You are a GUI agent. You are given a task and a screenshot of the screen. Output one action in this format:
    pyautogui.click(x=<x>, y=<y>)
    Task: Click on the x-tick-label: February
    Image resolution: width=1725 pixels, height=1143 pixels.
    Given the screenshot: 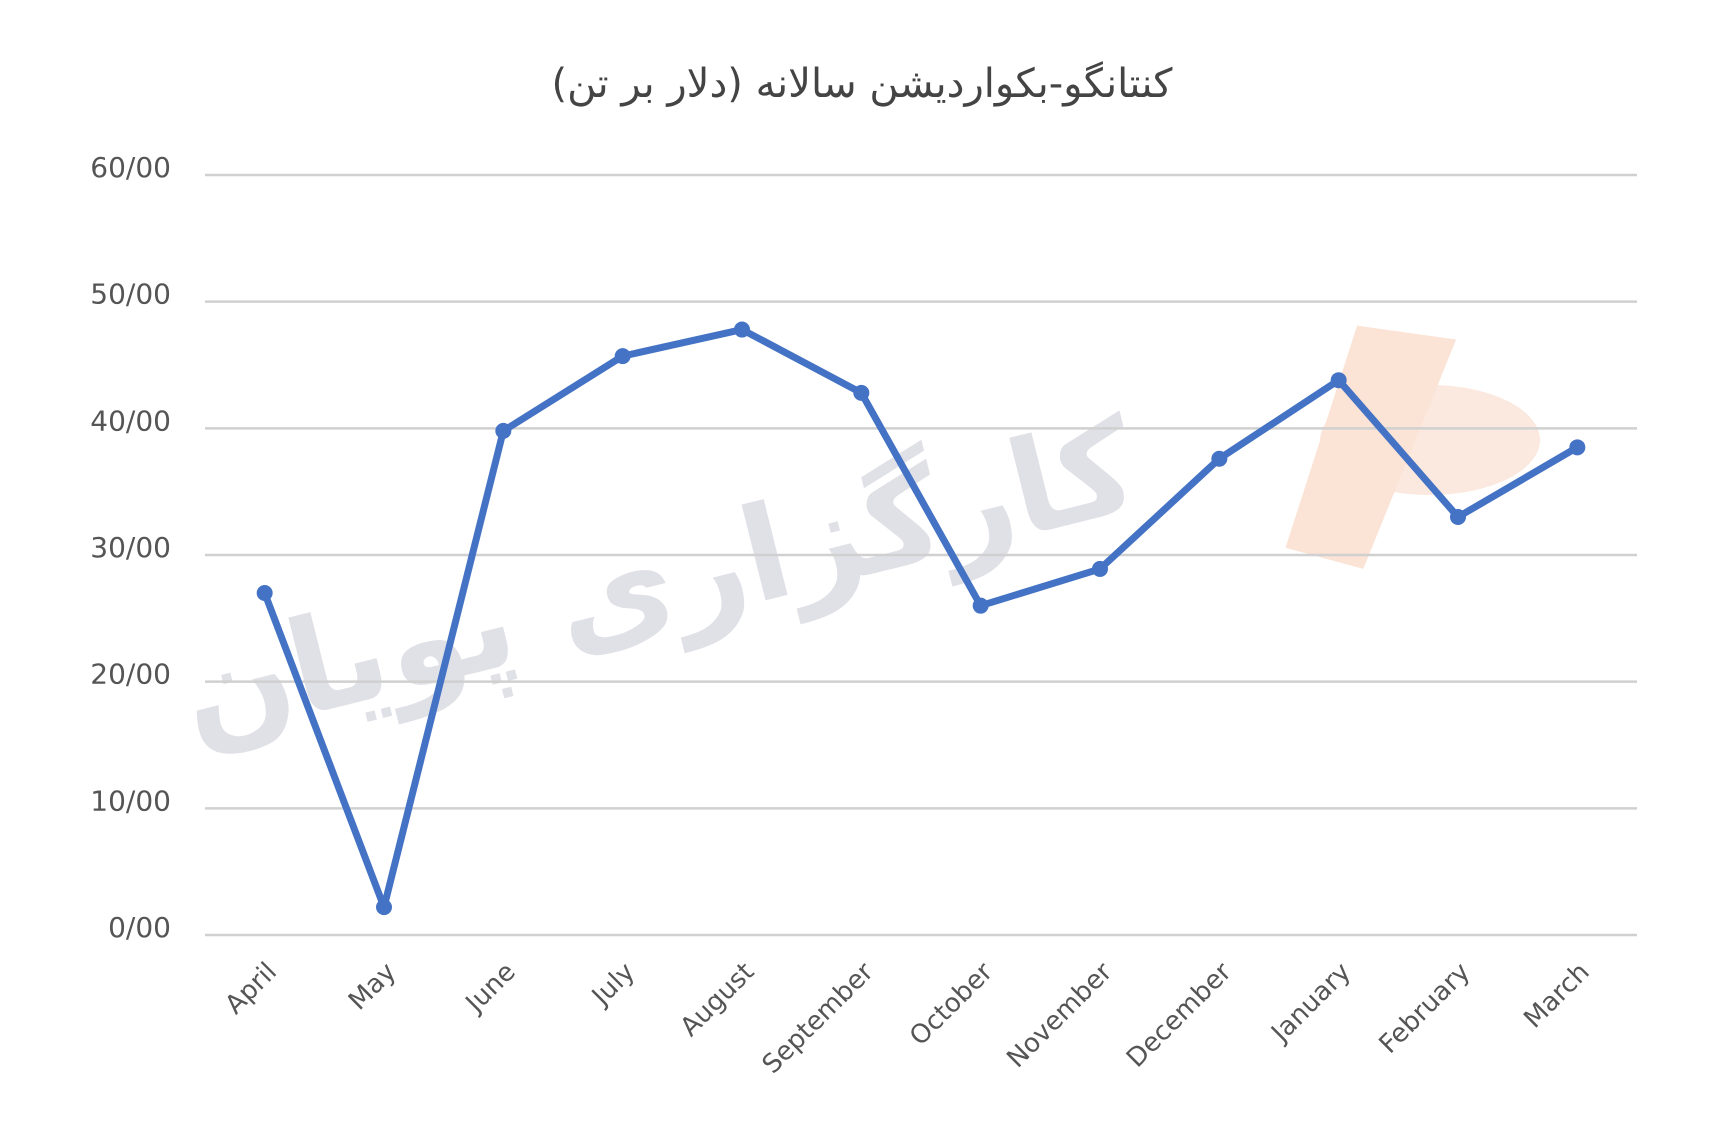 What is the action you would take?
    pyautogui.click(x=1425, y=1008)
    